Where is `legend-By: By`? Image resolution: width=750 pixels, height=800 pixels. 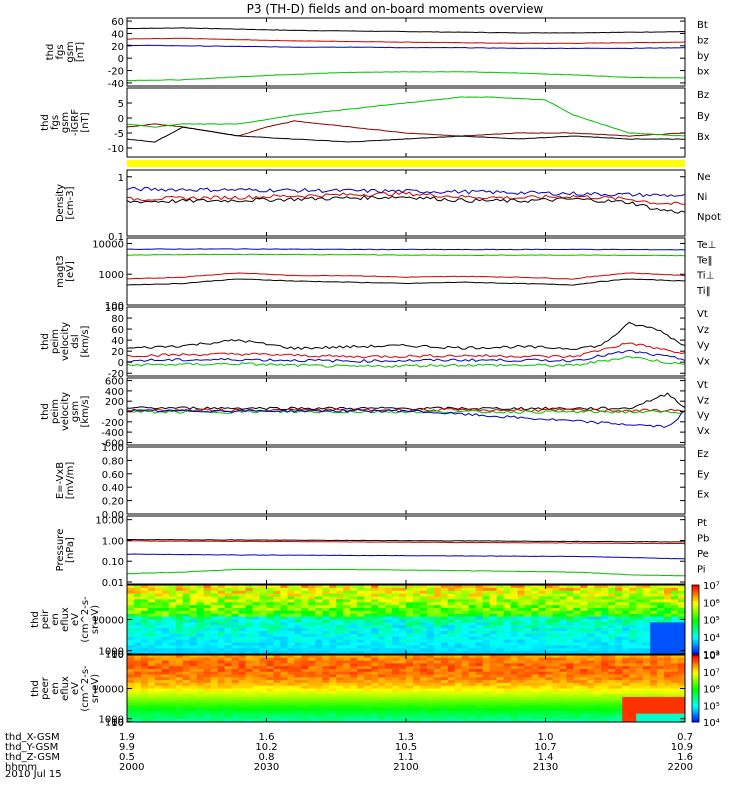 legend-By: By is located at coordinates (703, 116).